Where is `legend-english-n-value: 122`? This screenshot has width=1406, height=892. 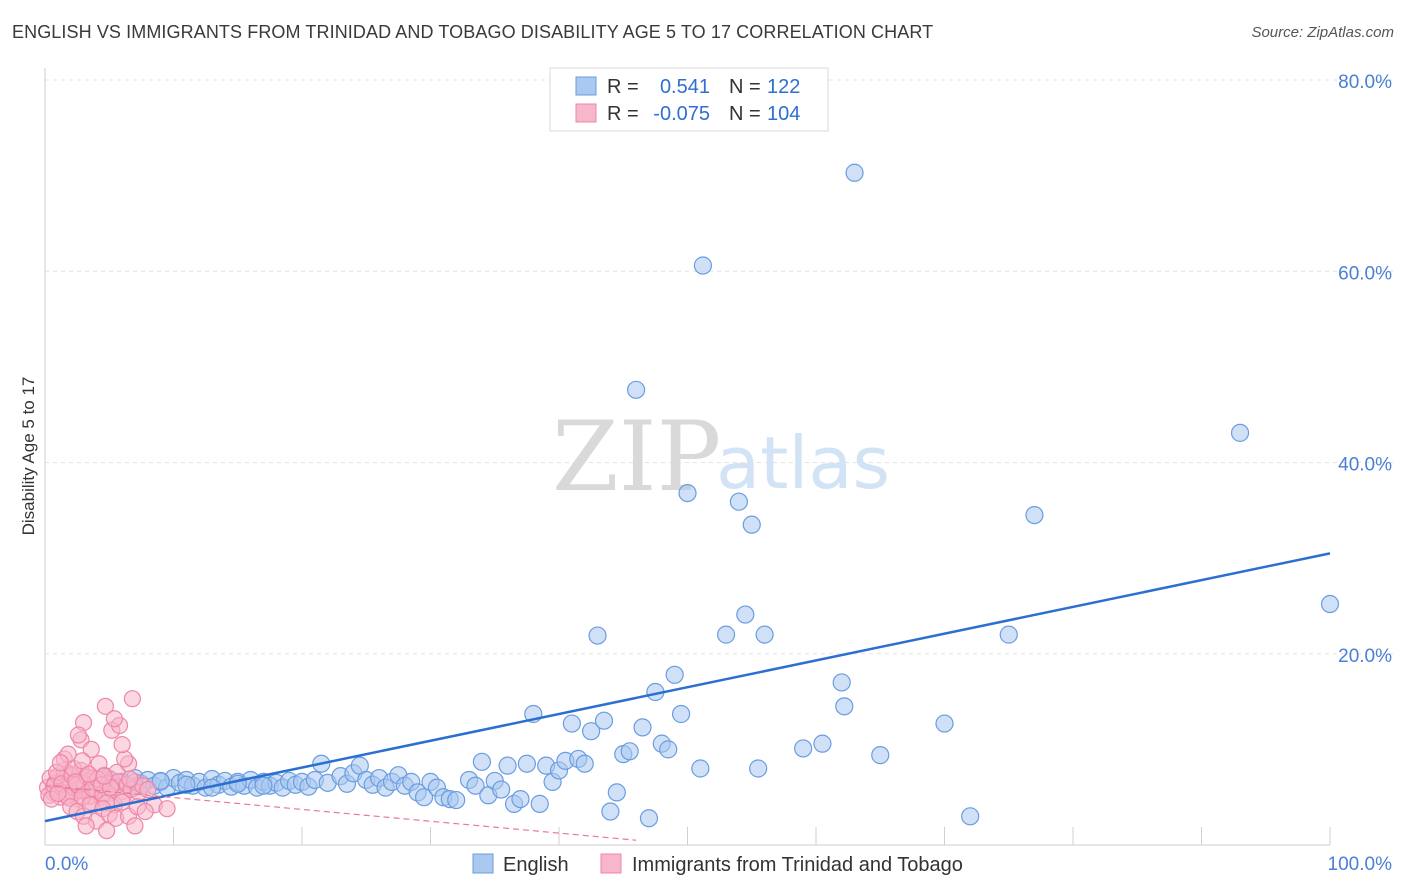
legend-english-n-value: 122 is located at coordinates (783, 87).